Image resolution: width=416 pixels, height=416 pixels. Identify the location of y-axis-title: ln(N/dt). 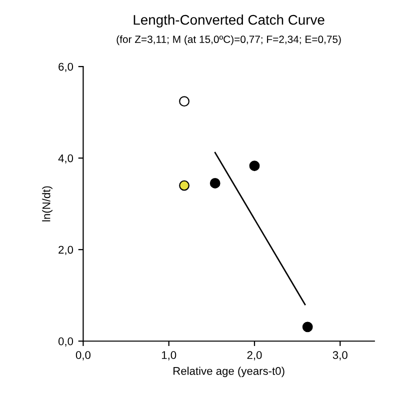
(47, 204).